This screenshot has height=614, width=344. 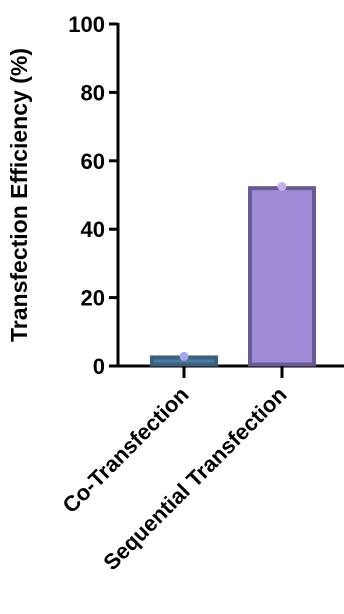 I want to click on y-tick-label: 60, so click(x=93, y=161).